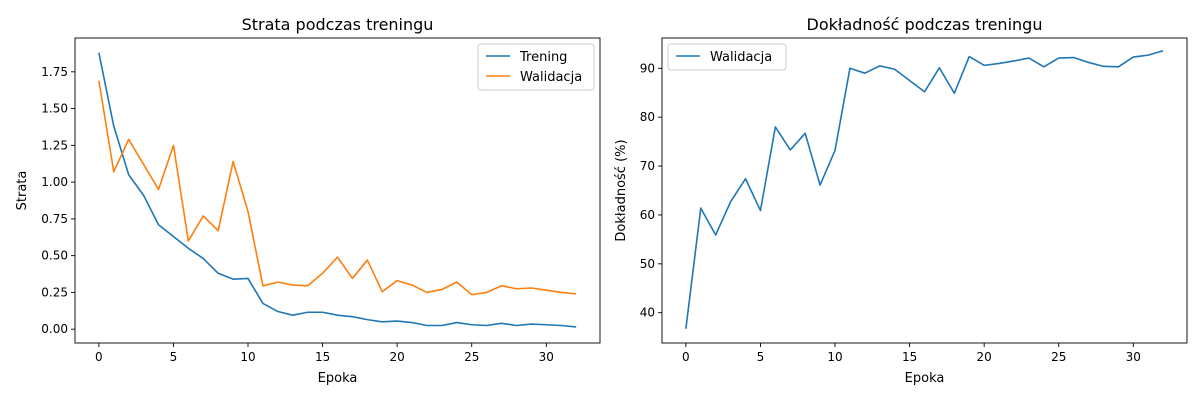 The height and width of the screenshot is (400, 1200). Describe the element at coordinates (647, 264) in the screenshot. I see `y-tick-label: 50` at that location.